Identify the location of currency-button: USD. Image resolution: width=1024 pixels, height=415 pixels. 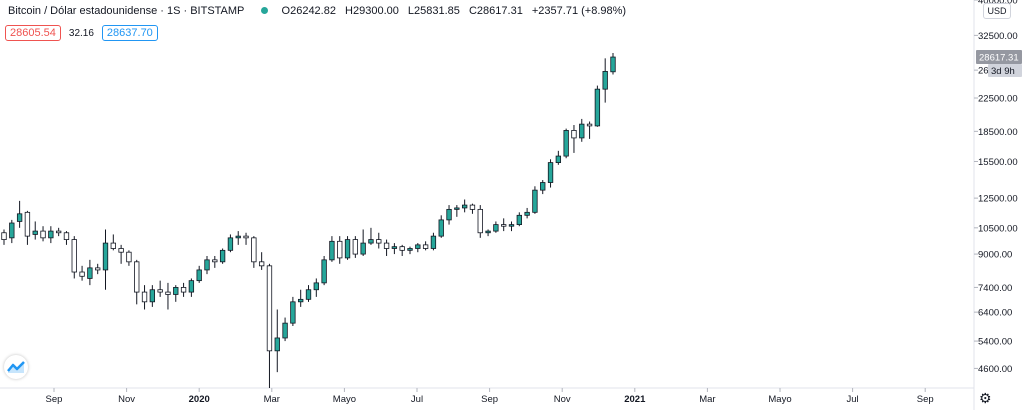
(997, 11).